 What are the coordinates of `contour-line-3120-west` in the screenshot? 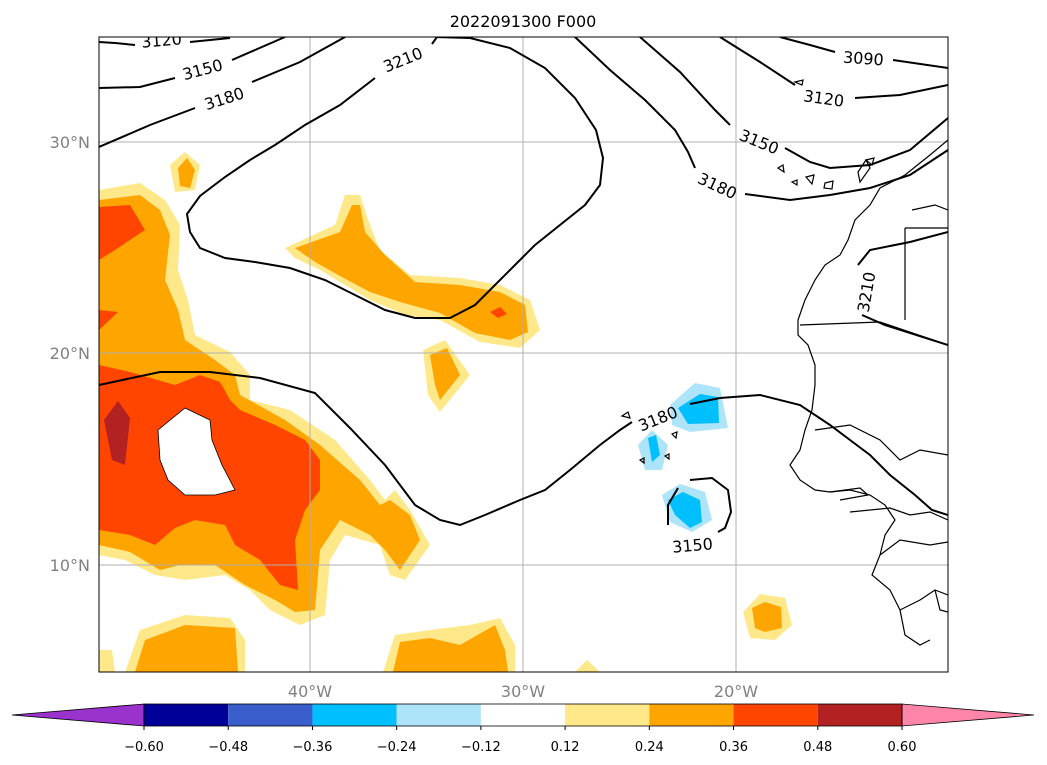 It's located at (165, 41).